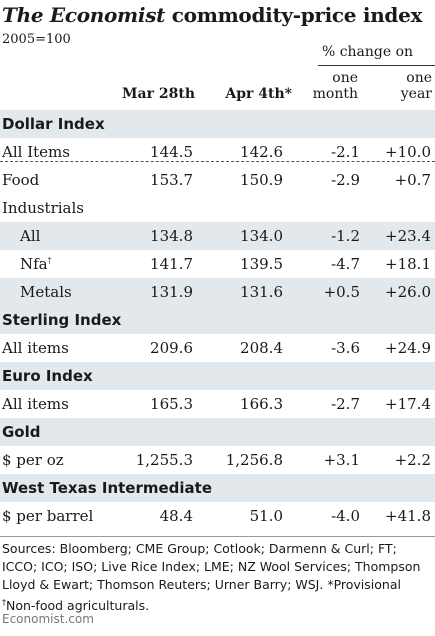 The image size is (435, 636). I want to click on value-apr4: 166.3, so click(261, 404).